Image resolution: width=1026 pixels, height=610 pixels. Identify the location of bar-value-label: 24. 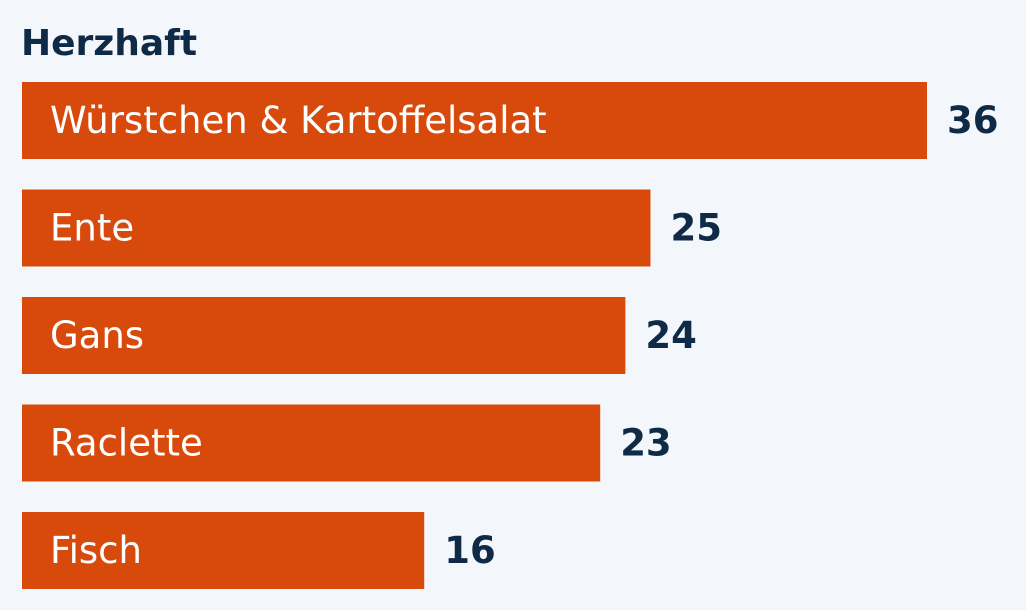
(671, 335).